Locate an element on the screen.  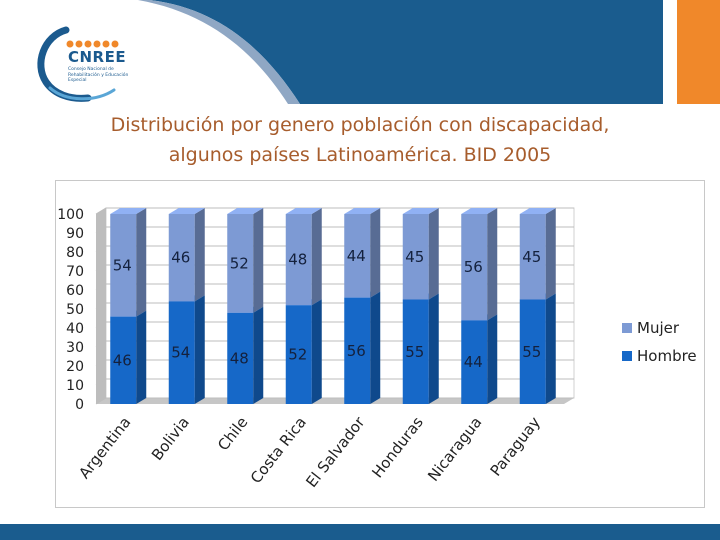
data-label-hombre: 48 is located at coordinates (239, 358).